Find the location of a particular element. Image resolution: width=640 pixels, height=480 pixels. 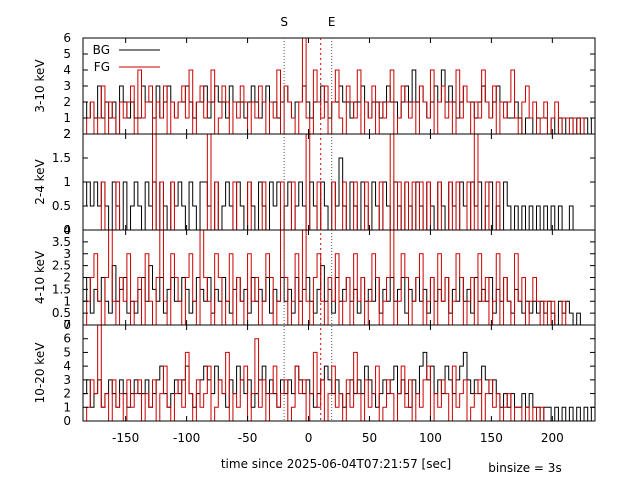

legend-label-bg: BG is located at coordinates (101, 50).